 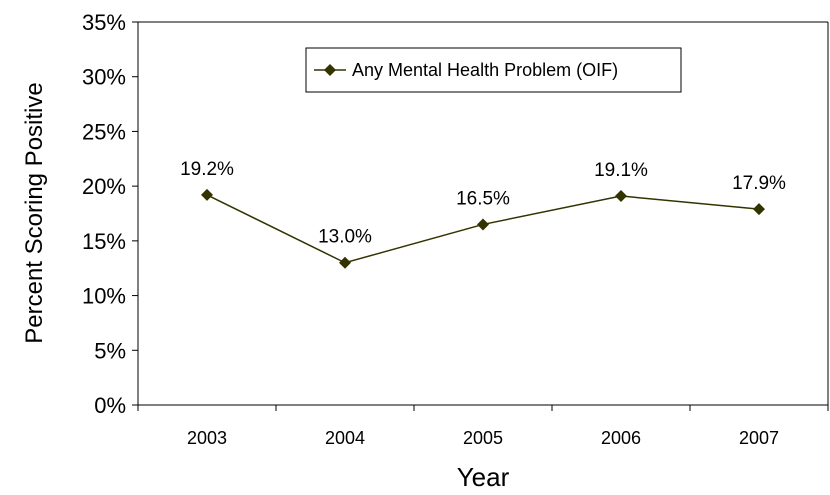 I want to click on x-axis-ticks: 2003 2004 2005 2006 2007, so click(x=483, y=426).